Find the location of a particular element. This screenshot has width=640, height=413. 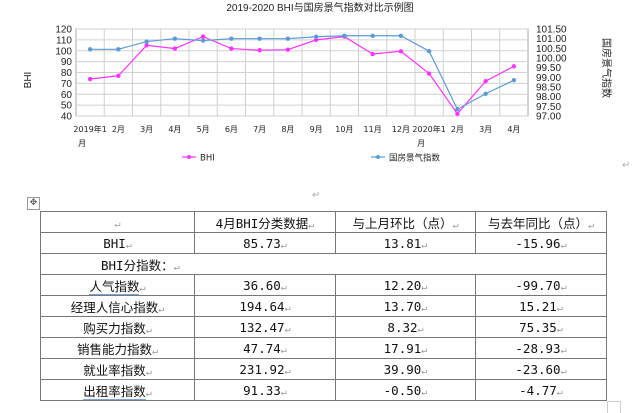

x-tick-label: 2月 is located at coordinates (457, 129).